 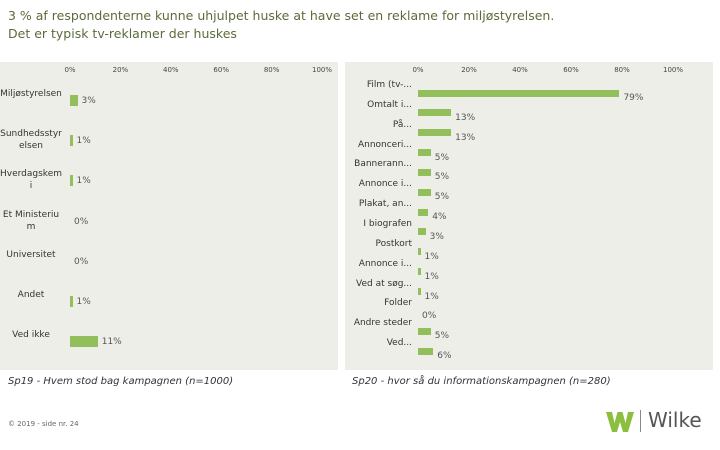 What do you see at coordinates (640, 421) in the screenshot?
I see `logo-divider` at bounding box center [640, 421].